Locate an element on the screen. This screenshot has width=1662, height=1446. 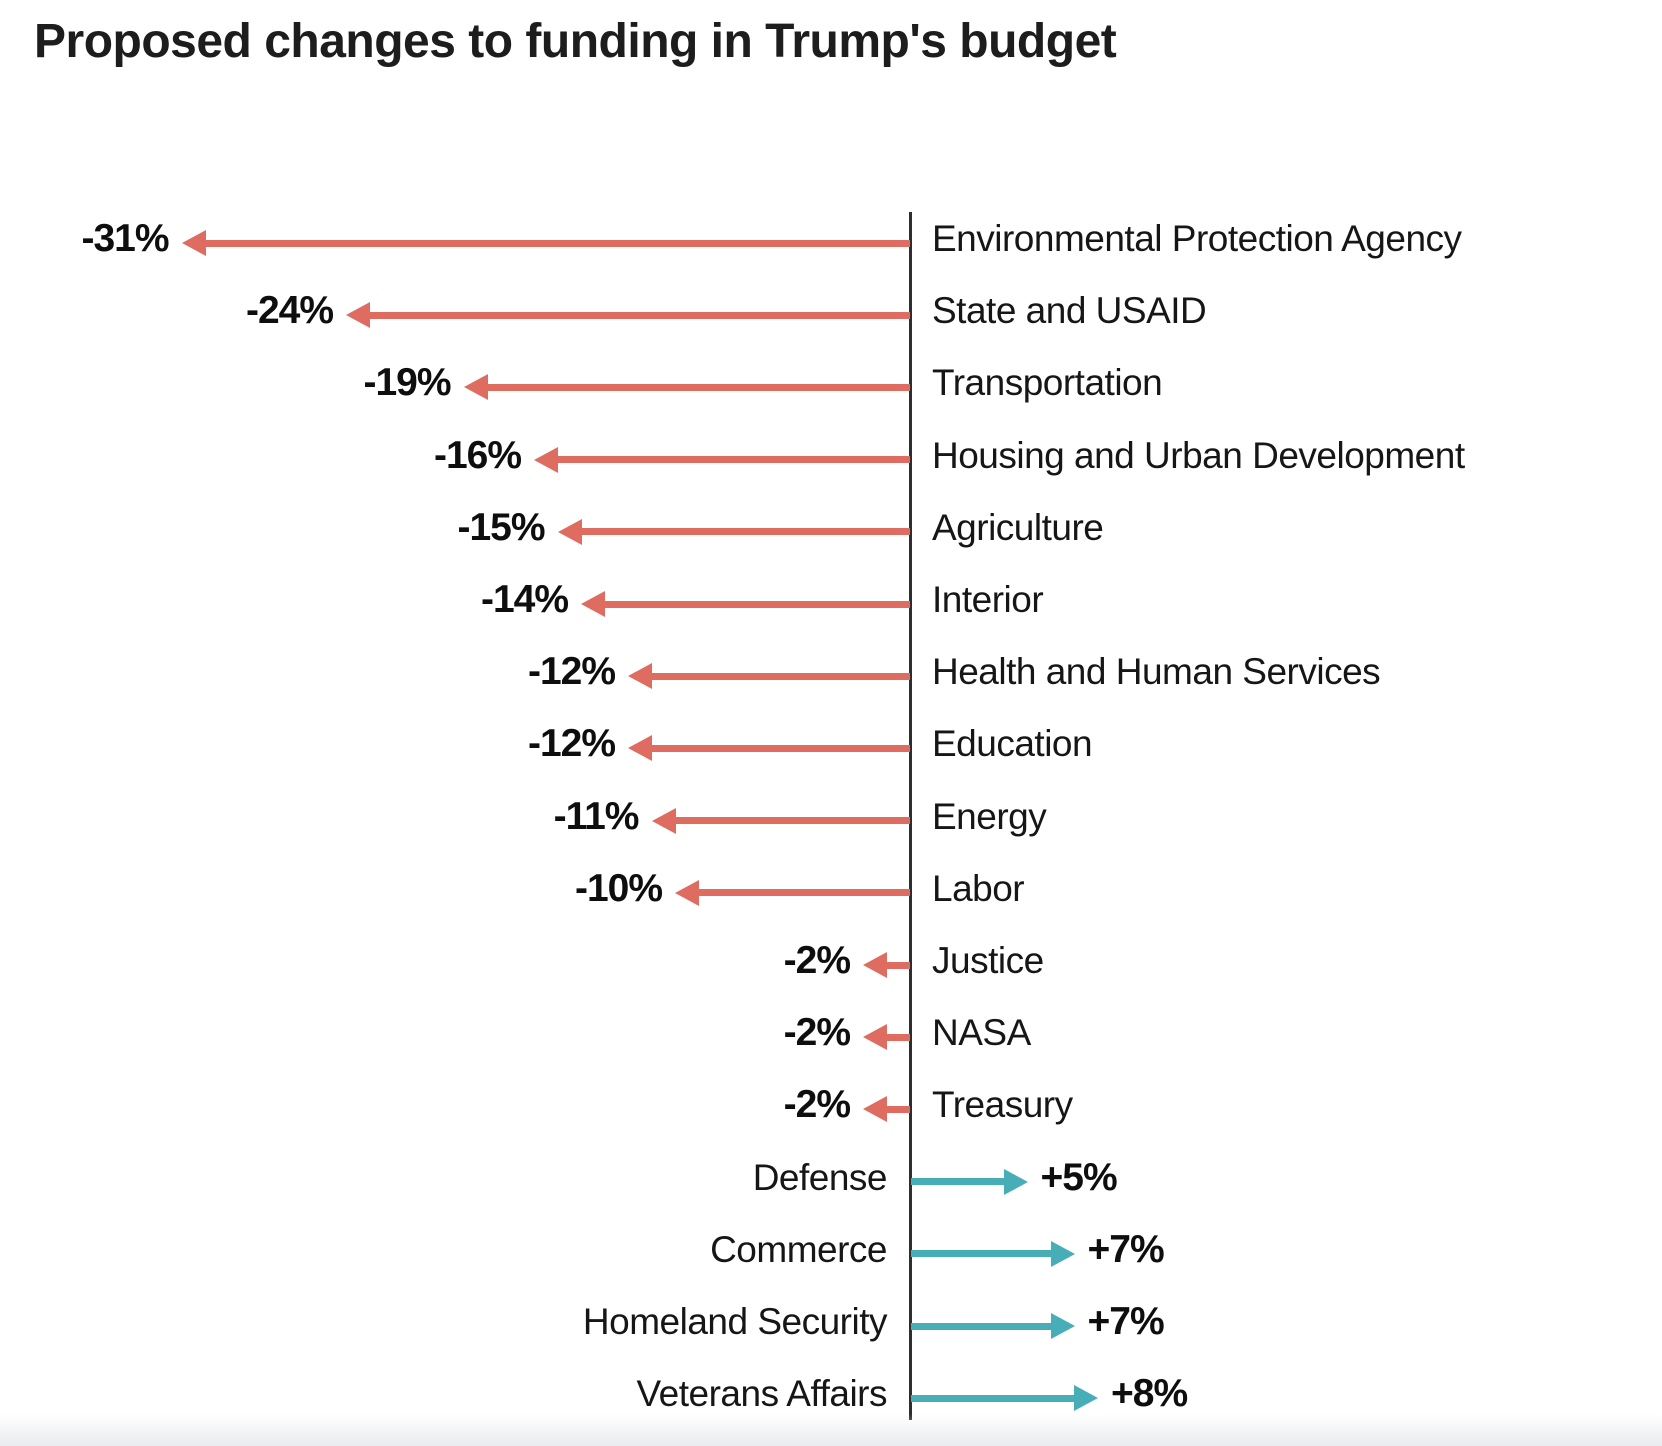
category-label: Education is located at coordinates (1012, 744).